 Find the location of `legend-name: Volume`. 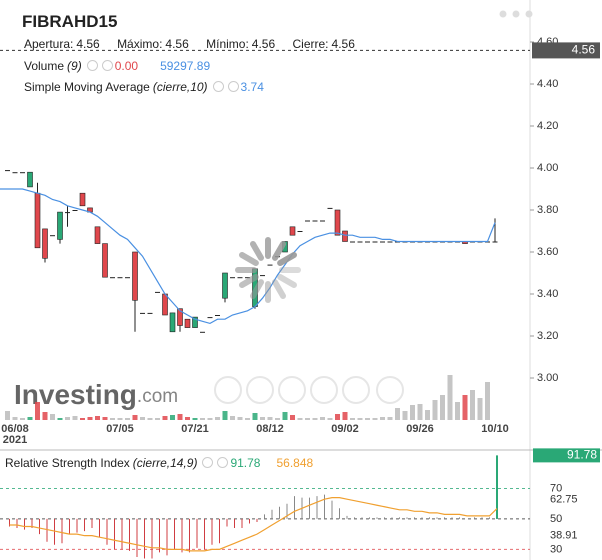

legend-name: Volume is located at coordinates (44, 66).